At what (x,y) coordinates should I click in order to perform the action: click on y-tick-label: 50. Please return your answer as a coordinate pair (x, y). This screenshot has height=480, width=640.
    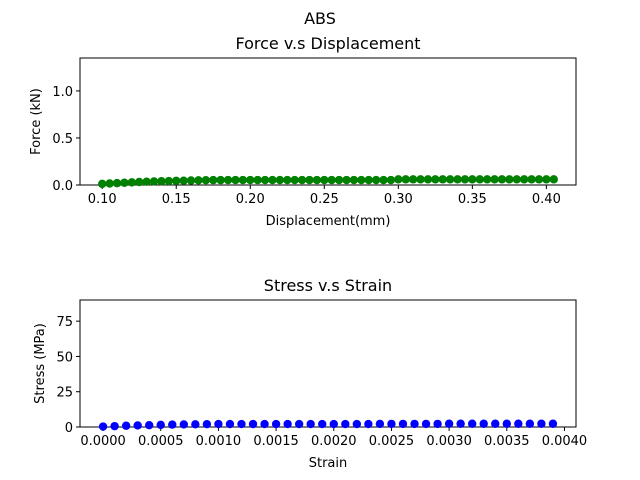
    Looking at the image, I should click on (64, 357).